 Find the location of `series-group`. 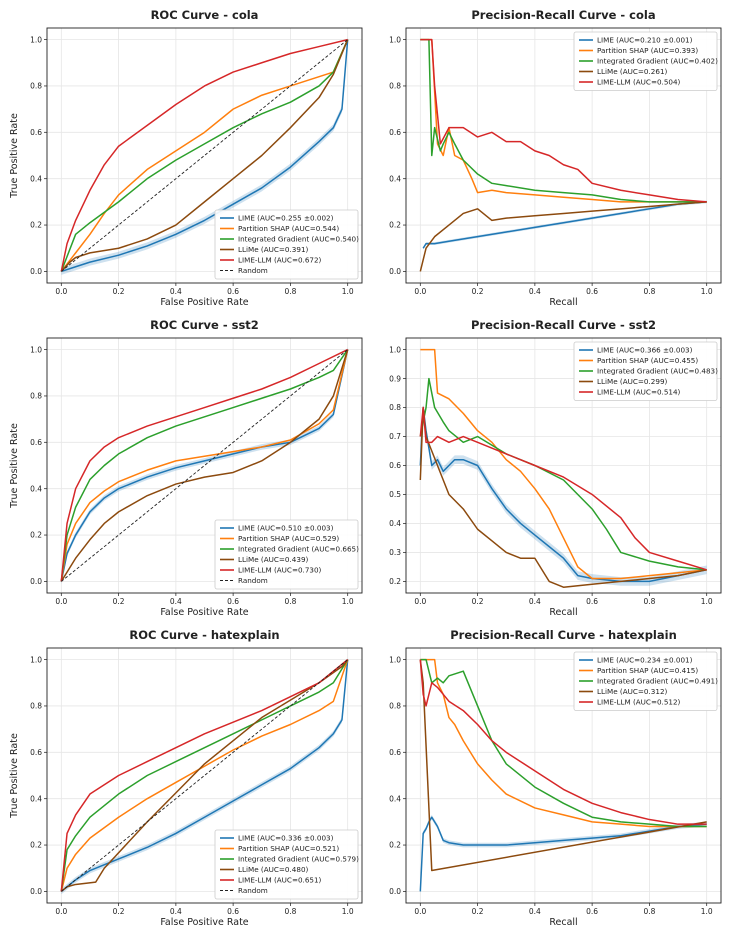

series-group is located at coordinates (563, 155).